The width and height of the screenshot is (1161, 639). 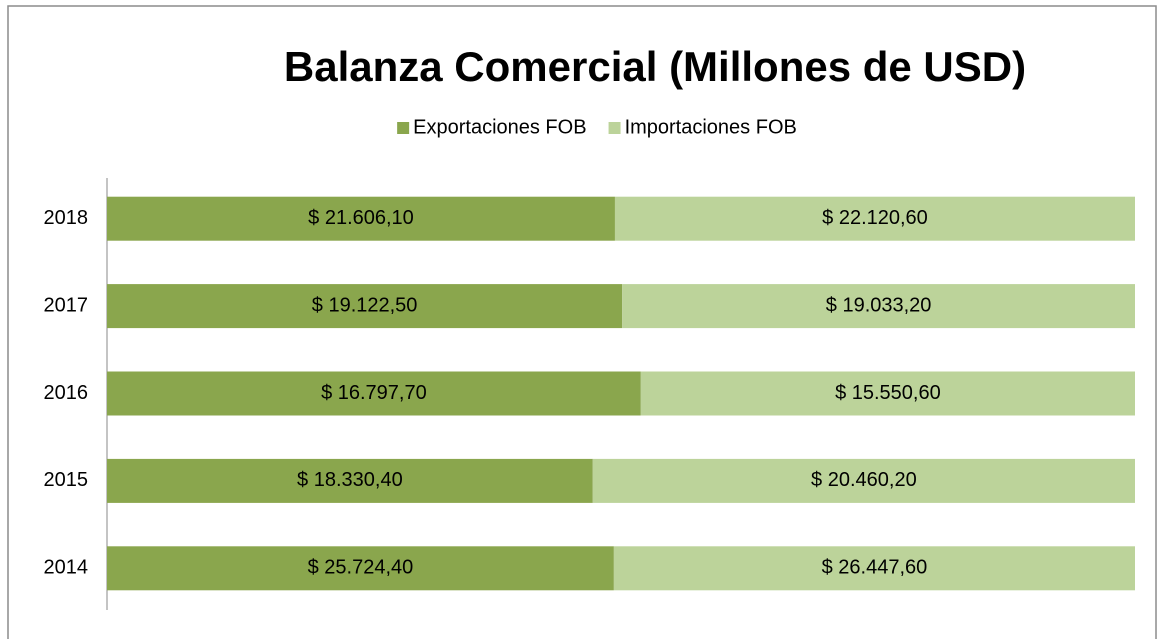 I want to click on data-label: $ 25.724,40, so click(x=361, y=568).